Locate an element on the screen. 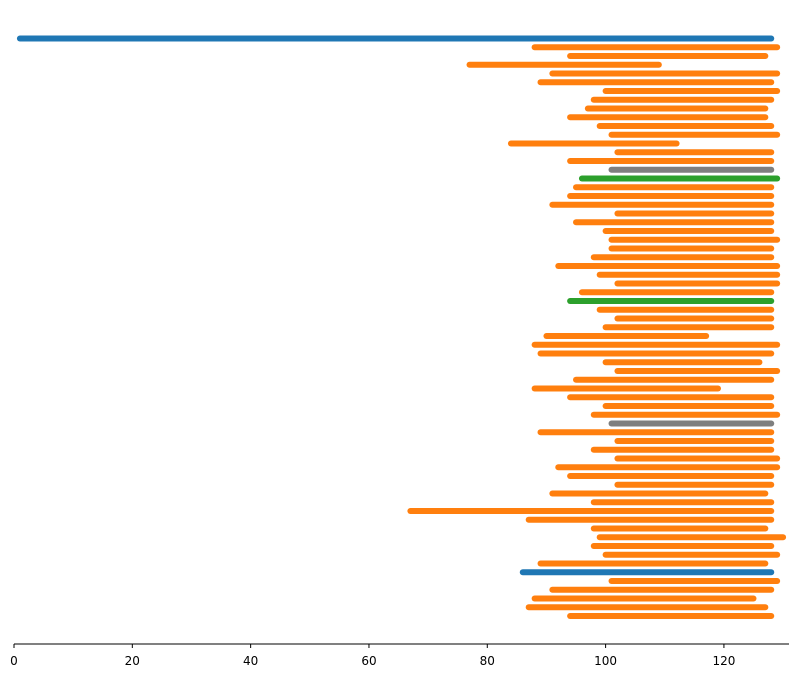 Image resolution: width=799 pixels, height=678 pixels. x-tick-label-2: 40 is located at coordinates (250, 661).